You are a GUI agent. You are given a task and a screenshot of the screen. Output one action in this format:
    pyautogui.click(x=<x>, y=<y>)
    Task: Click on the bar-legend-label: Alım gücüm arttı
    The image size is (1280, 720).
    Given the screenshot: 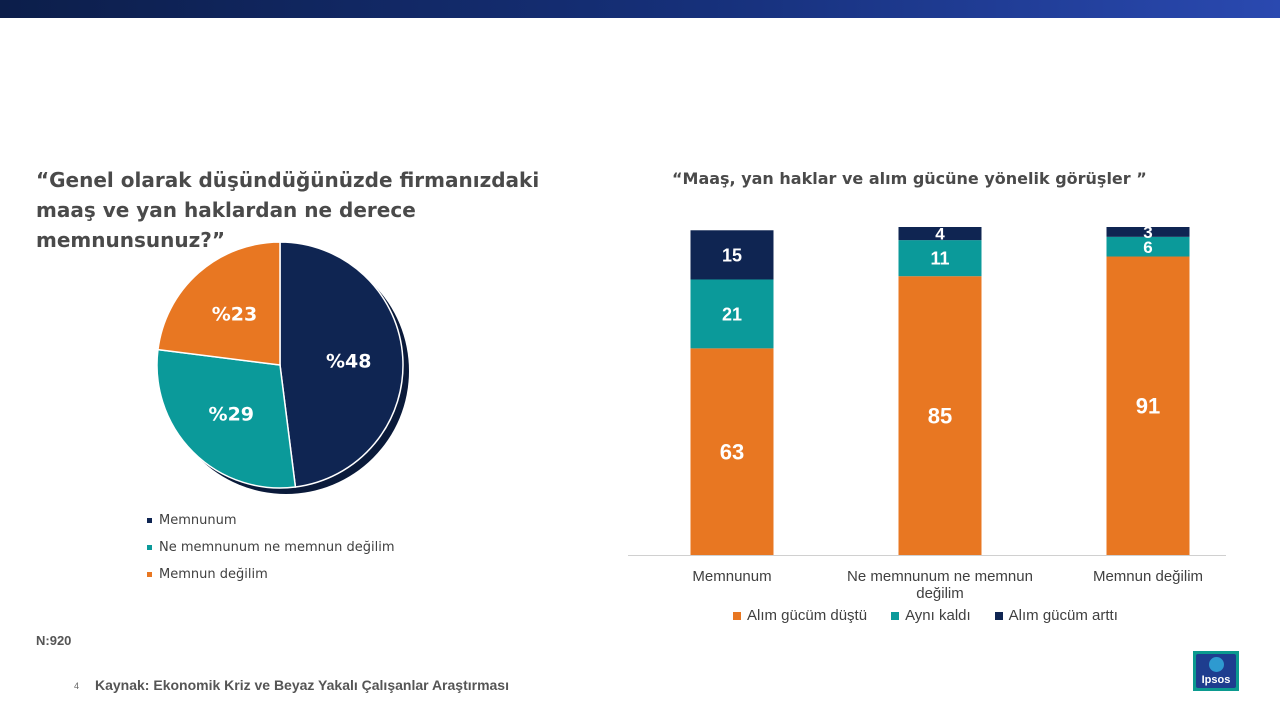 What is the action you would take?
    pyautogui.click(x=1063, y=615)
    